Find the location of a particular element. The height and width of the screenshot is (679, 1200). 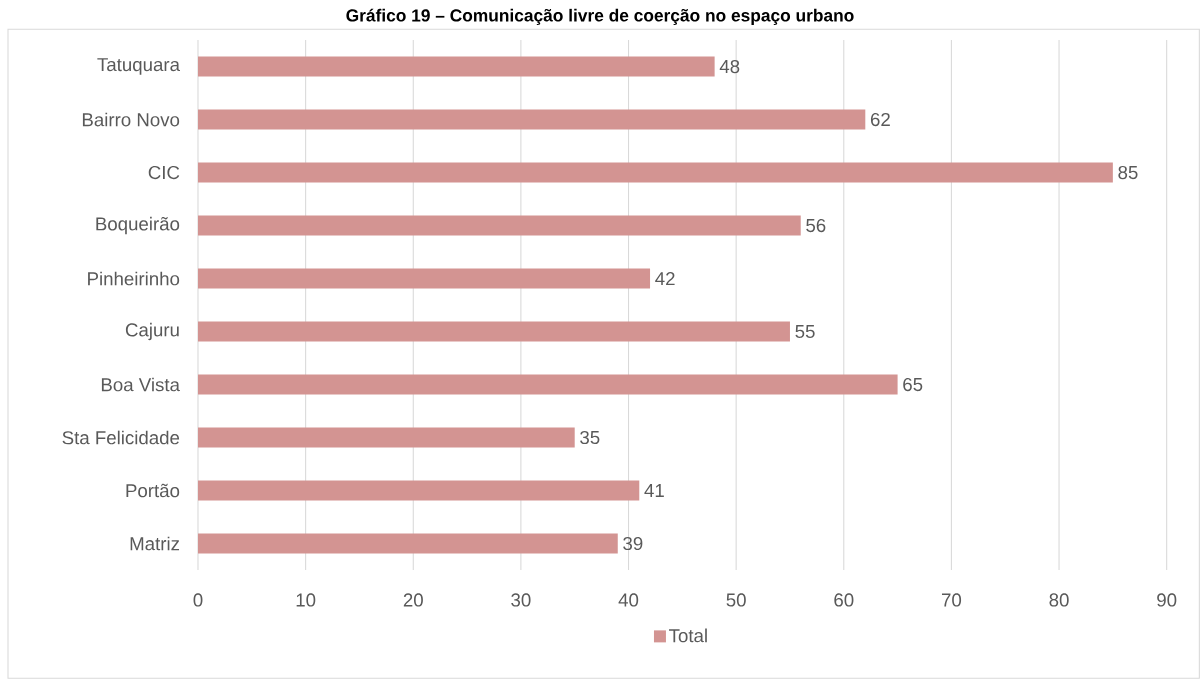

y-tick-label: Portão is located at coordinates (153, 490).